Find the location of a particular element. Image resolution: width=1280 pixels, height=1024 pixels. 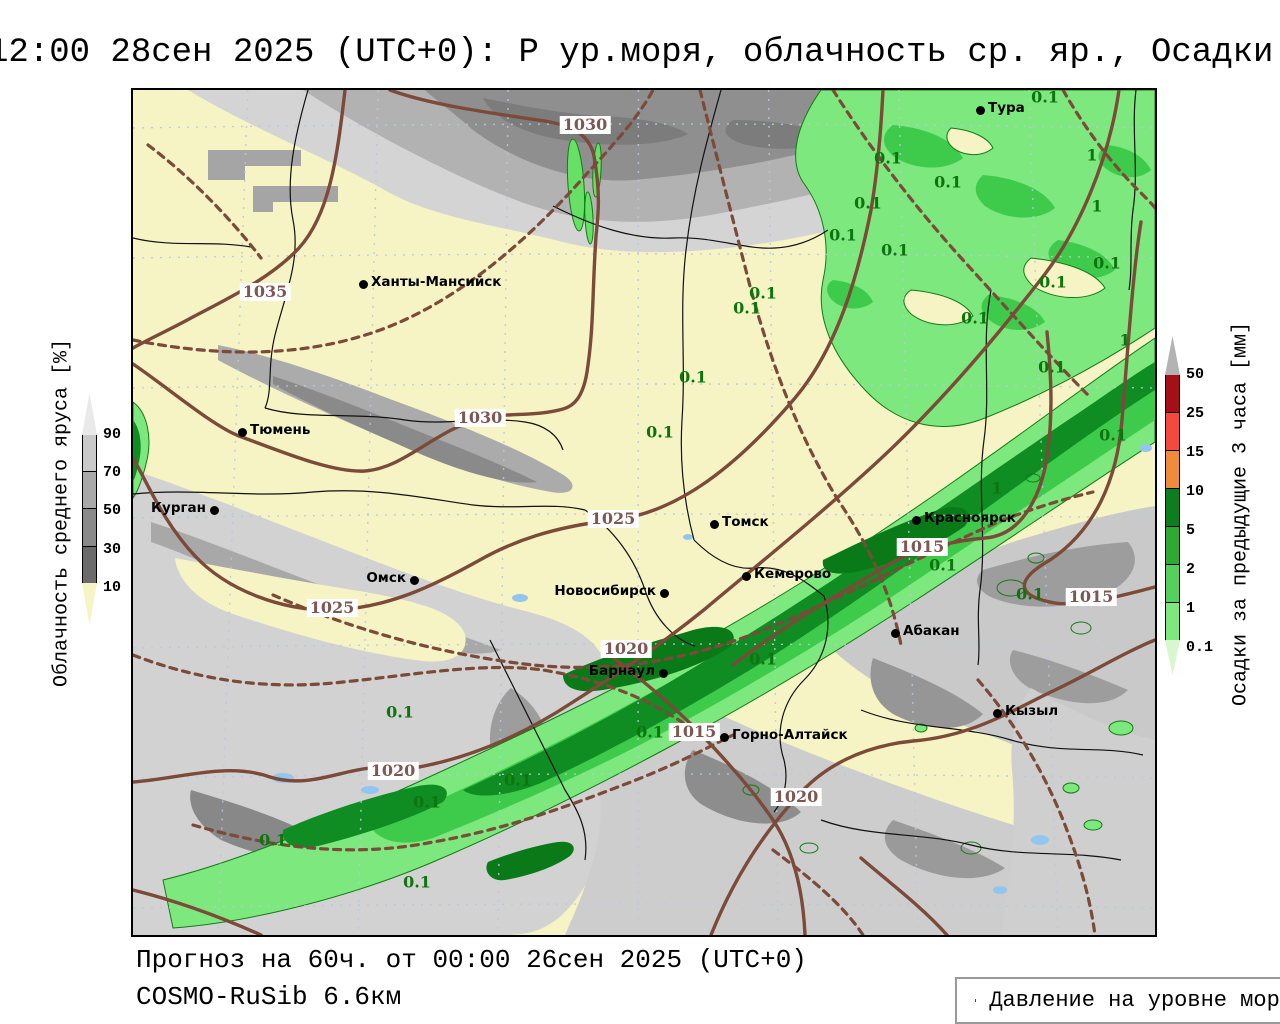

cloud-colorbar-tick: 90 is located at coordinates (112, 434).